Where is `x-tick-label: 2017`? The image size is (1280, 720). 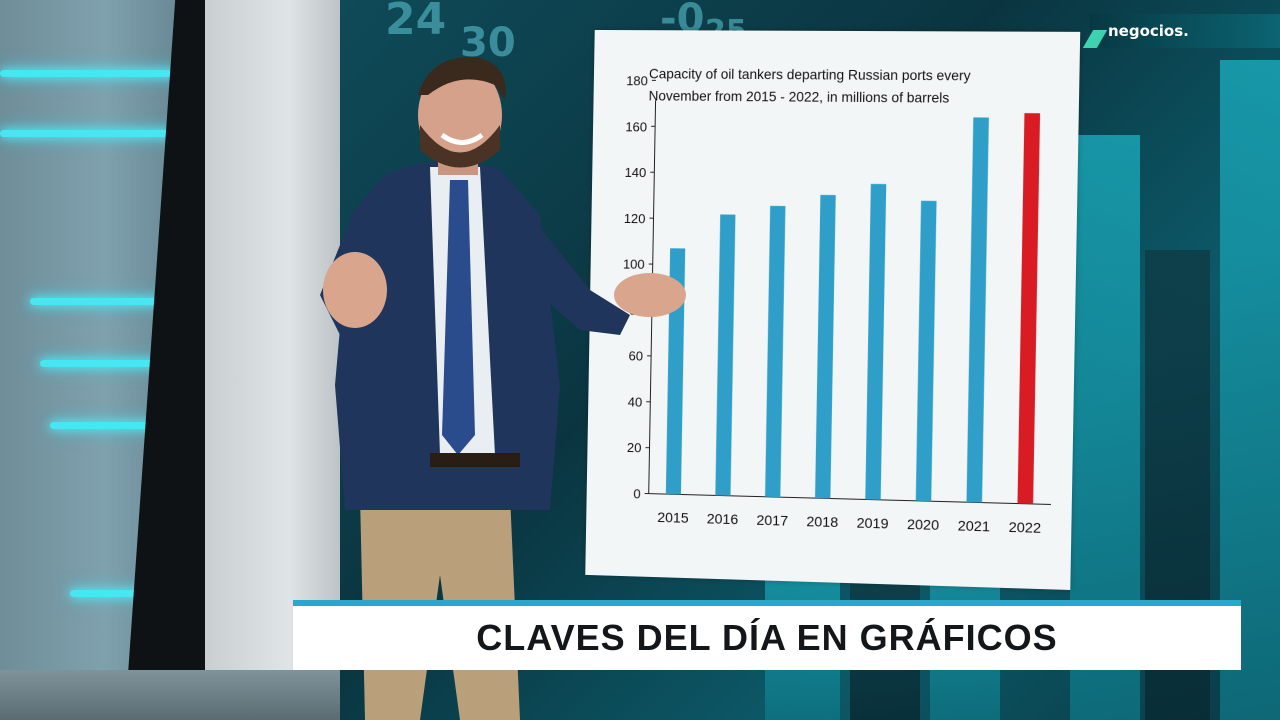
x-tick-label: 2017 is located at coordinates (772, 520).